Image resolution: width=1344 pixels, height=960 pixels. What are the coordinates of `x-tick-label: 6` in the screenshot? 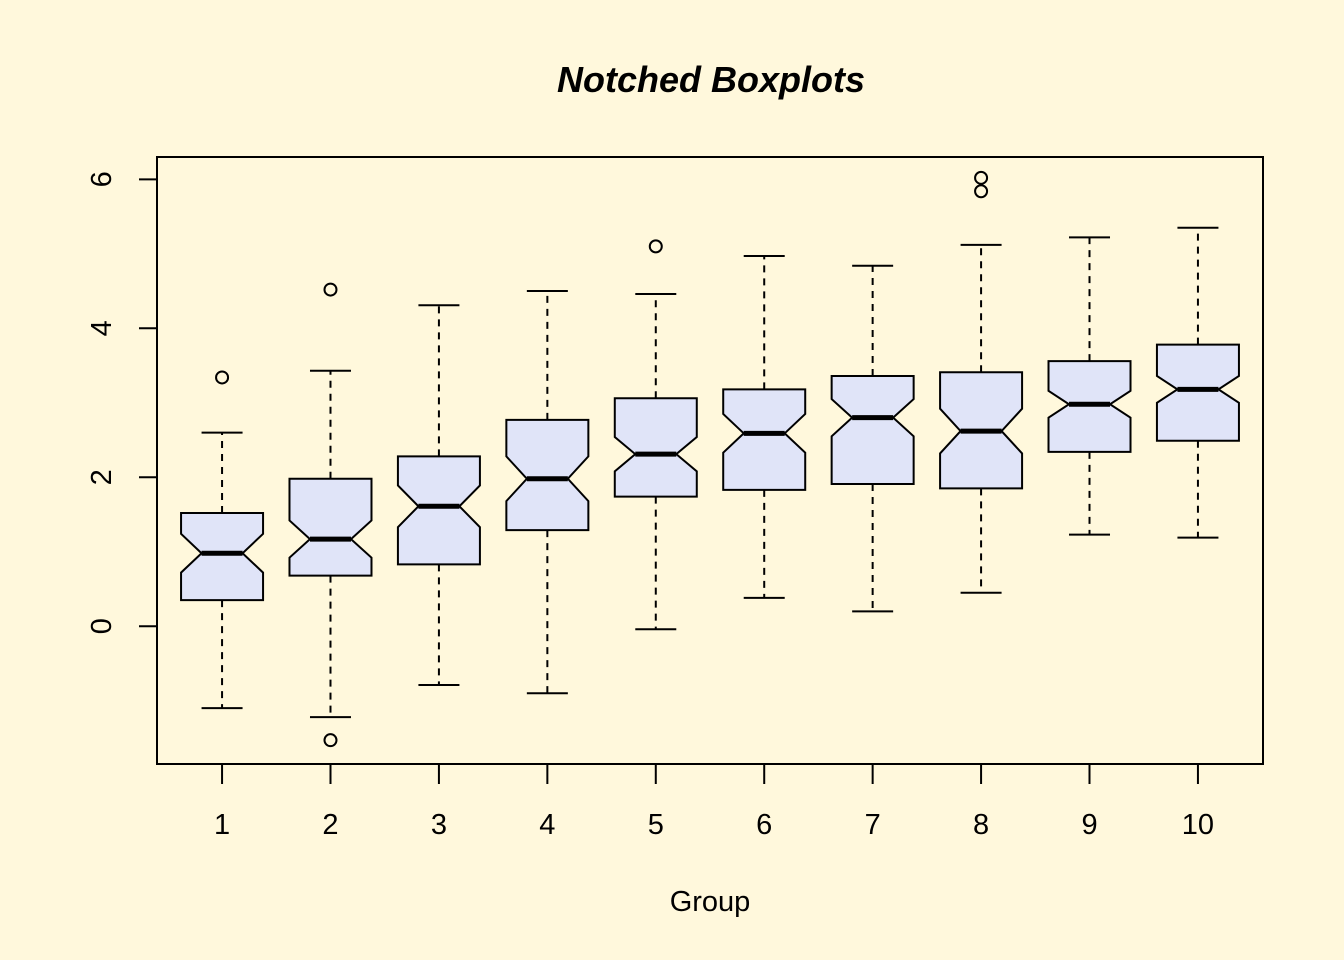 It's located at (764, 825).